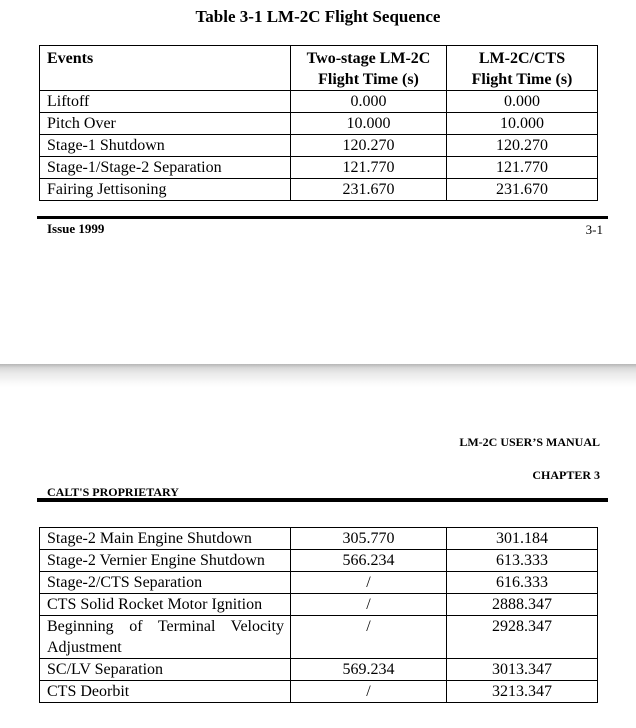 Image resolution: width=636 pixels, height=728 pixels. I want to click on table-row: Stage-2/CTS Separation / 616.333, so click(318, 582).